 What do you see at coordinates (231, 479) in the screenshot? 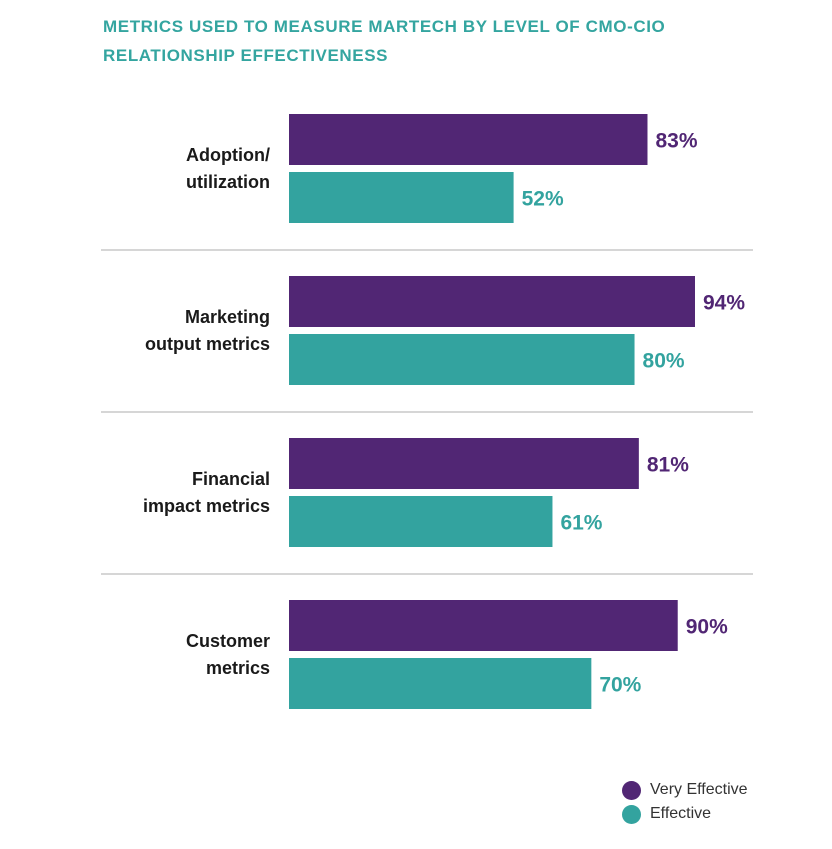
I see `category-label: Financial` at bounding box center [231, 479].